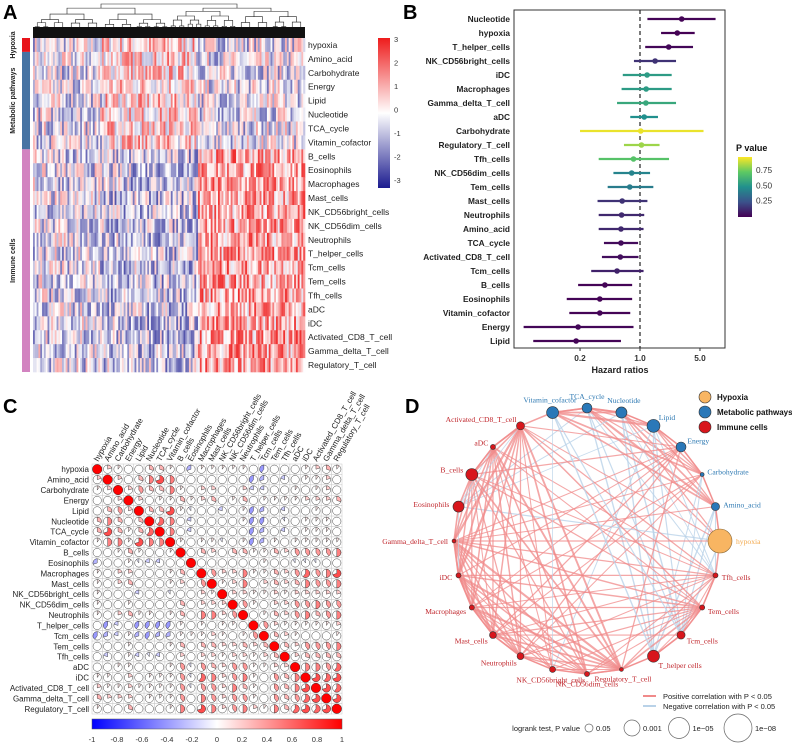 The height and width of the screenshot is (748, 792). I want to click on correlation-pie-outline, so click(191, 646).